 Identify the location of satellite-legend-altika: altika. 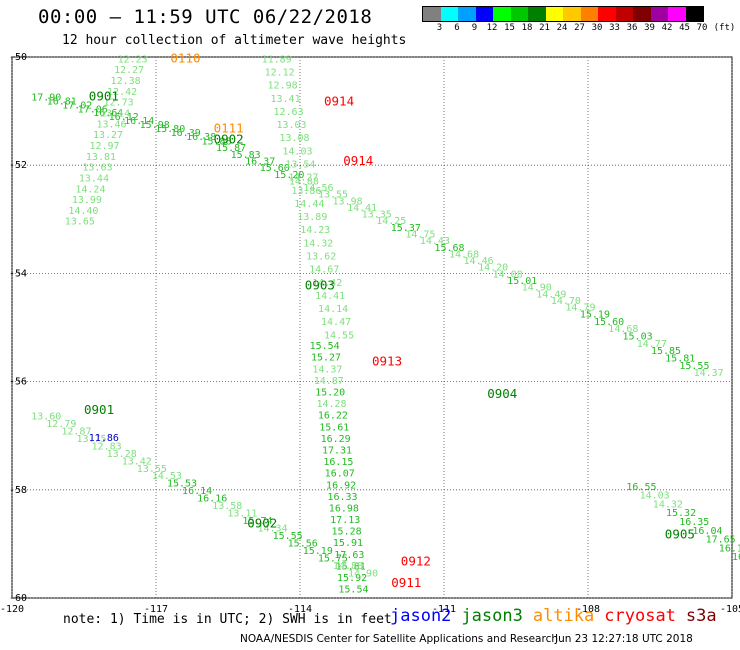
(563, 616).